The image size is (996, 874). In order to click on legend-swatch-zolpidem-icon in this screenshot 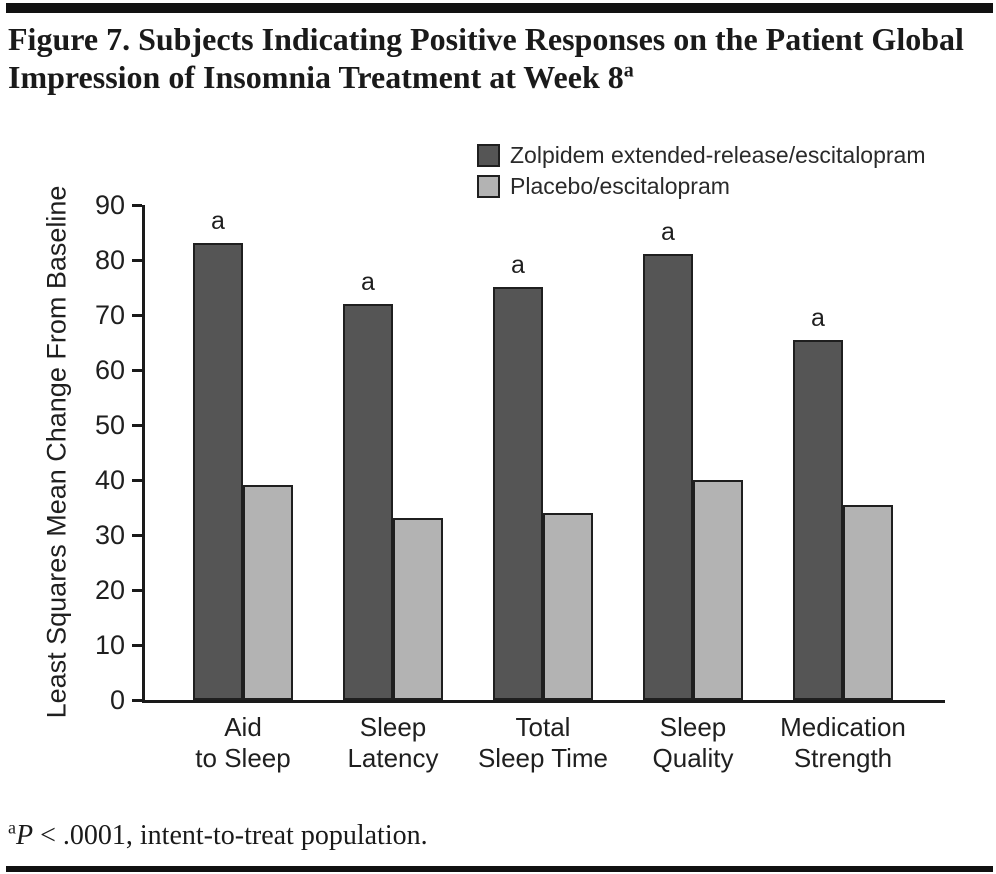, I will do `click(488, 155)`.